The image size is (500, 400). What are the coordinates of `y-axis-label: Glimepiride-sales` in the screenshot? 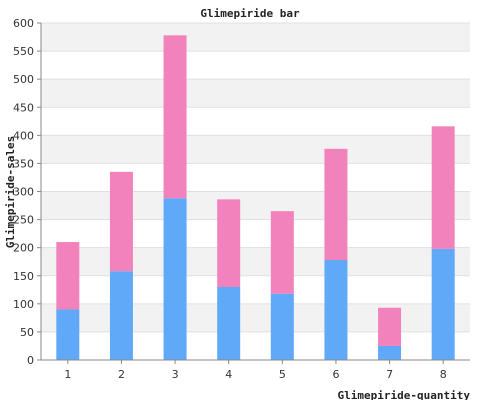 It's located at (10, 192).